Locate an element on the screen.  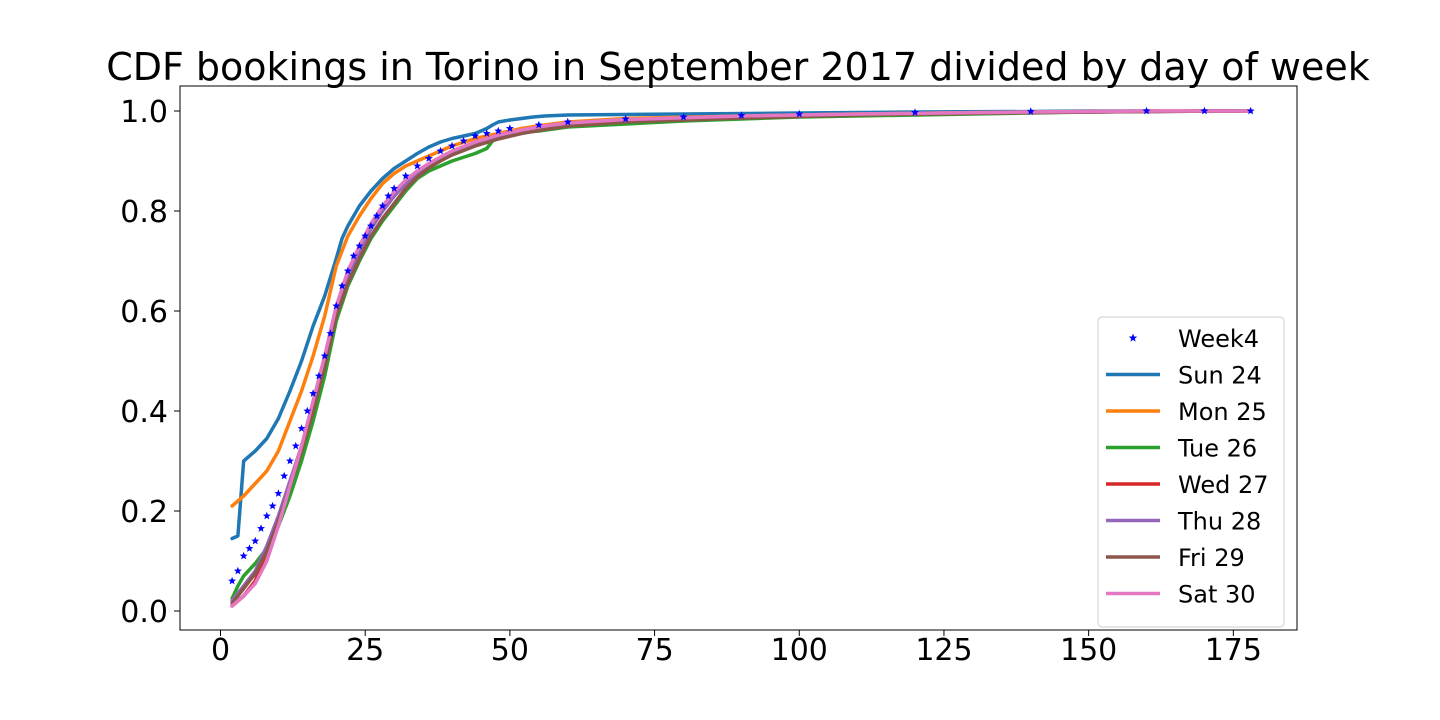
legend-label: Sat 30 is located at coordinates (1217, 595).